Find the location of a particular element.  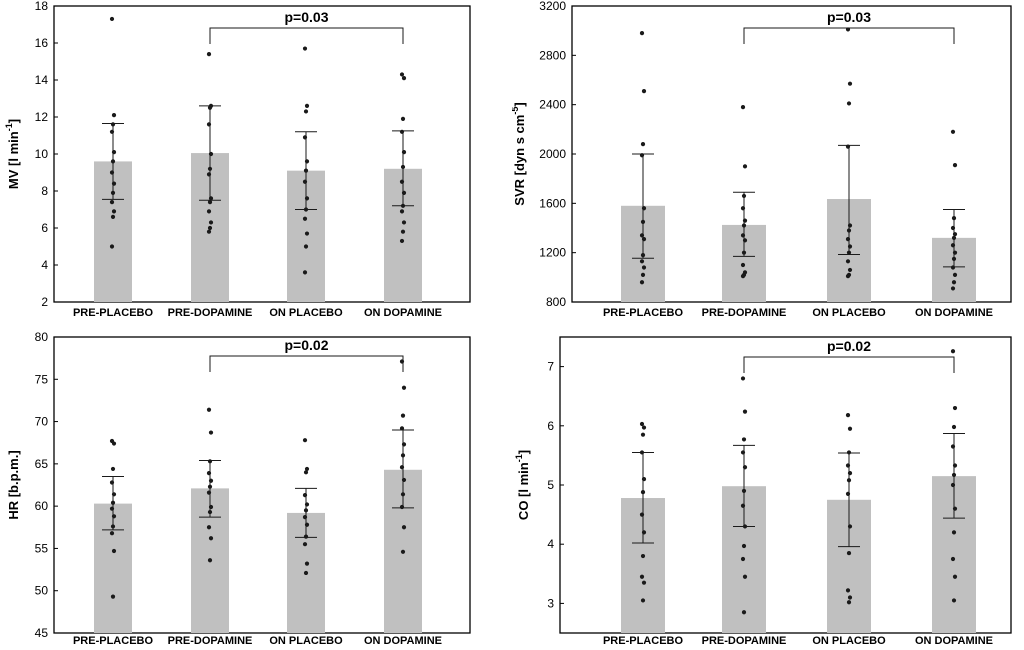

y-tick-label: 2000 is located at coordinates (552, 154).